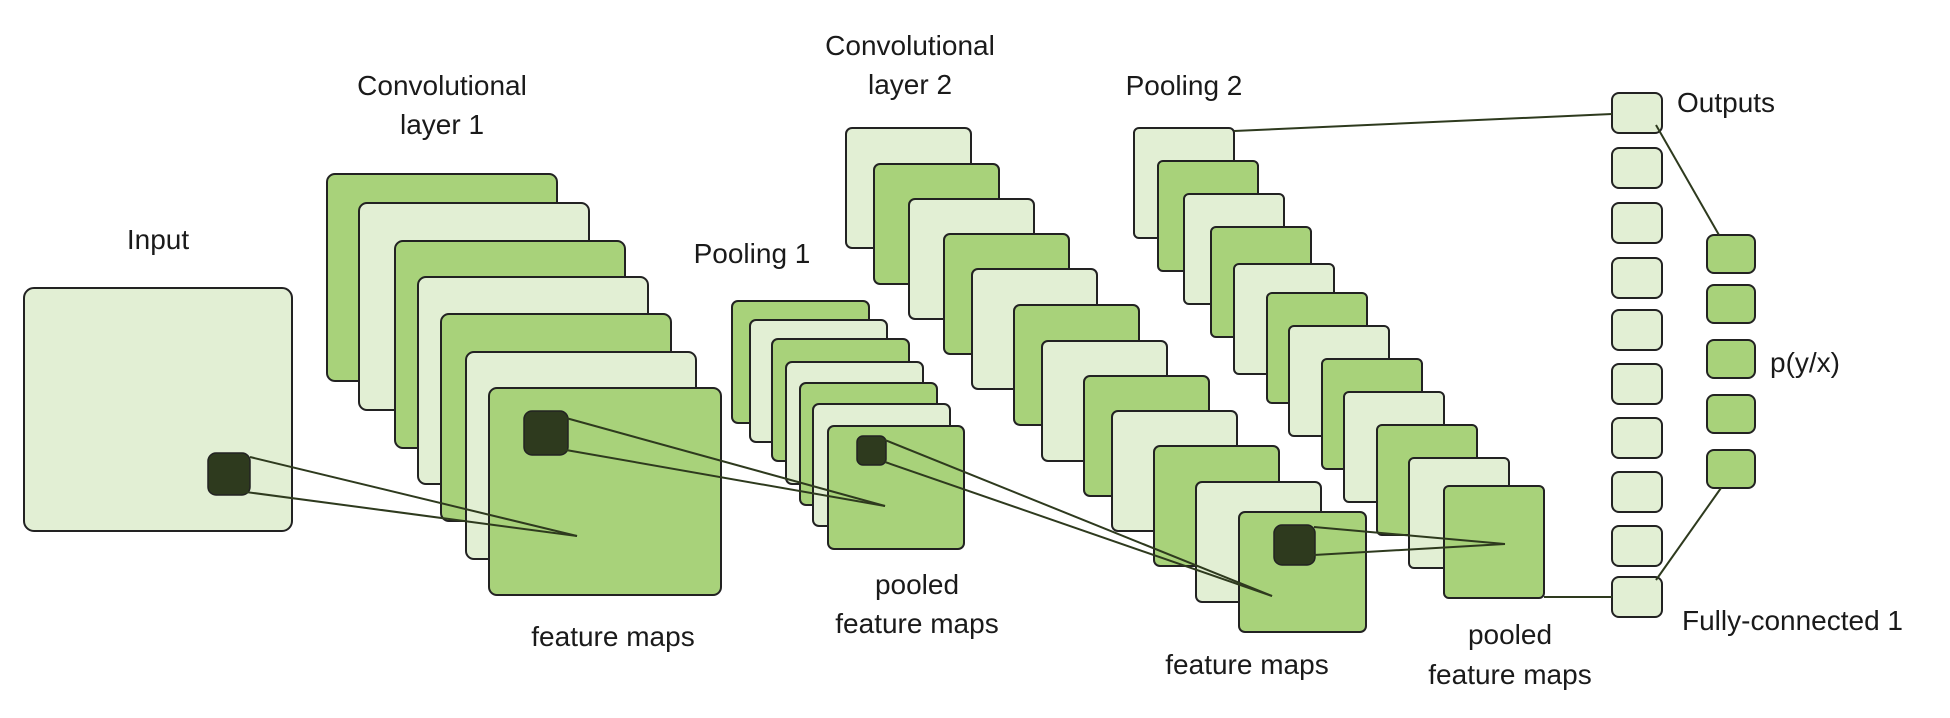  I want to click on output-column, so click(1731, 361).